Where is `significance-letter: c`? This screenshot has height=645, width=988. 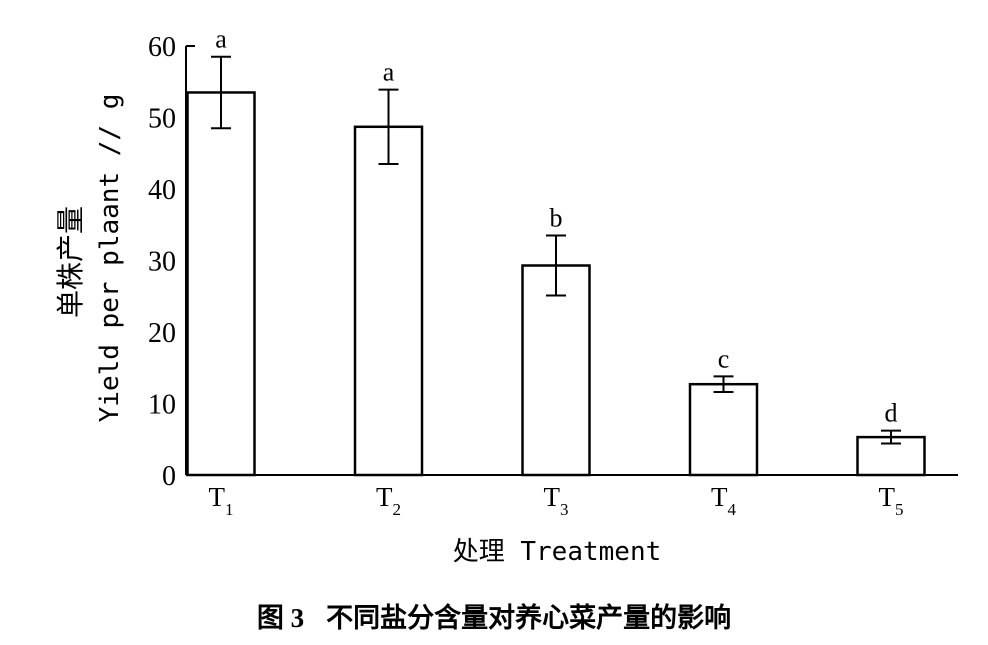 significance-letter: c is located at coordinates (724, 358).